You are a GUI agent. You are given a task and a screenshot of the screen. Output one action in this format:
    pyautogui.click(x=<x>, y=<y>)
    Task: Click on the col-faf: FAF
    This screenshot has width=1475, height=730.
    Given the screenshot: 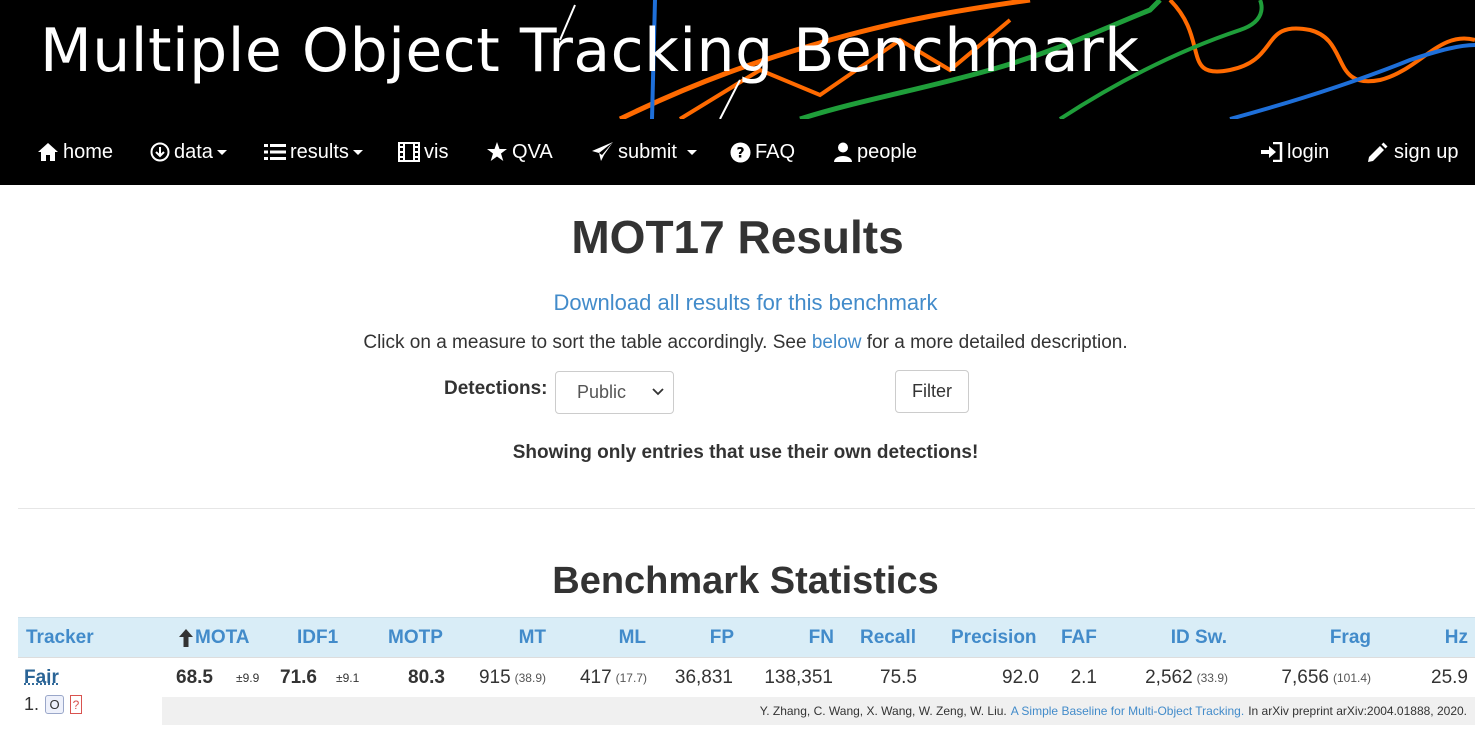 What is the action you would take?
    pyautogui.click(x=1079, y=637)
    